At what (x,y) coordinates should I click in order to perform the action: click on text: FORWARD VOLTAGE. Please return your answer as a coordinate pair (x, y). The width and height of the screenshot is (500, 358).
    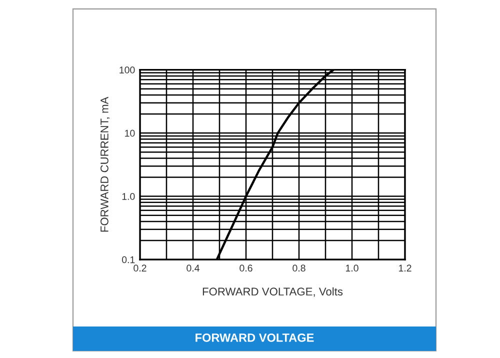
    Looking at the image, I should click on (255, 337).